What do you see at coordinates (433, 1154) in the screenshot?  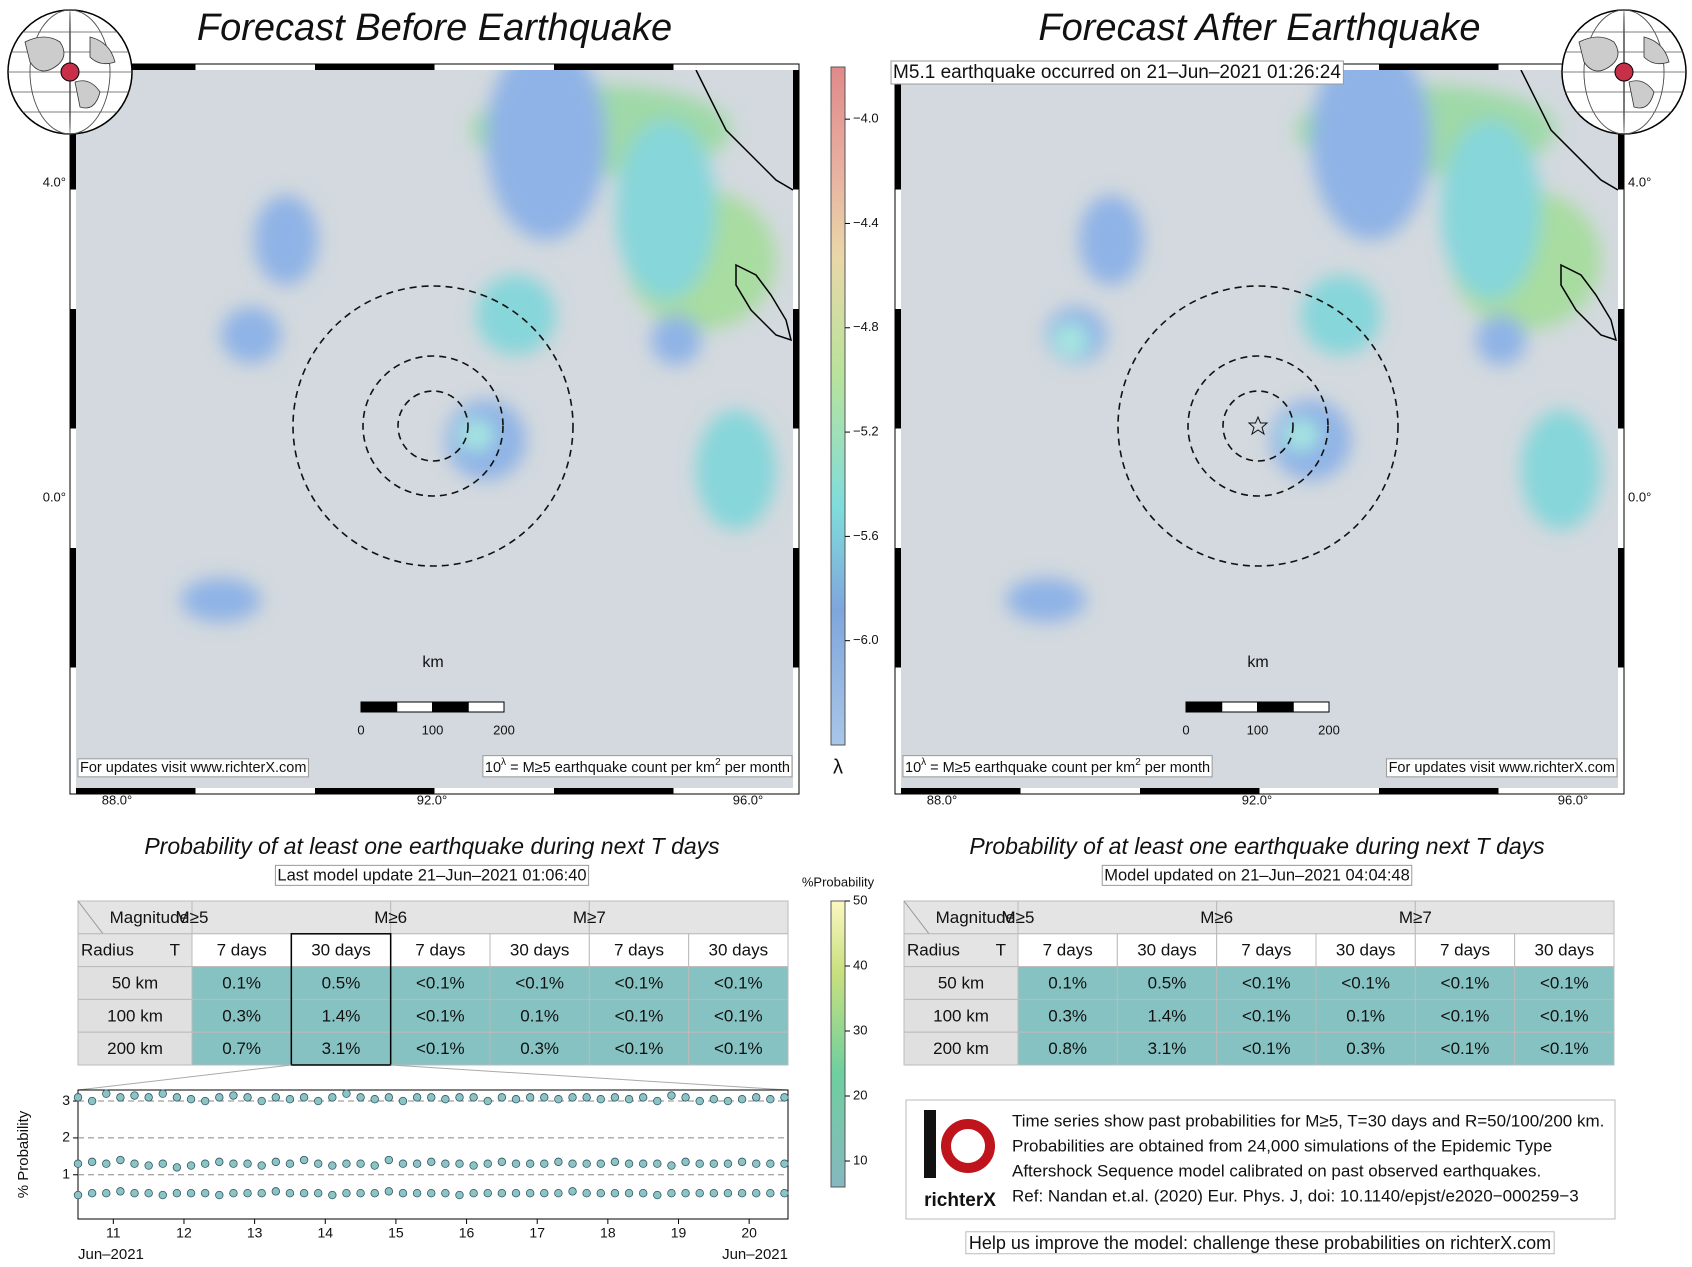 I see `plot-frame` at bounding box center [433, 1154].